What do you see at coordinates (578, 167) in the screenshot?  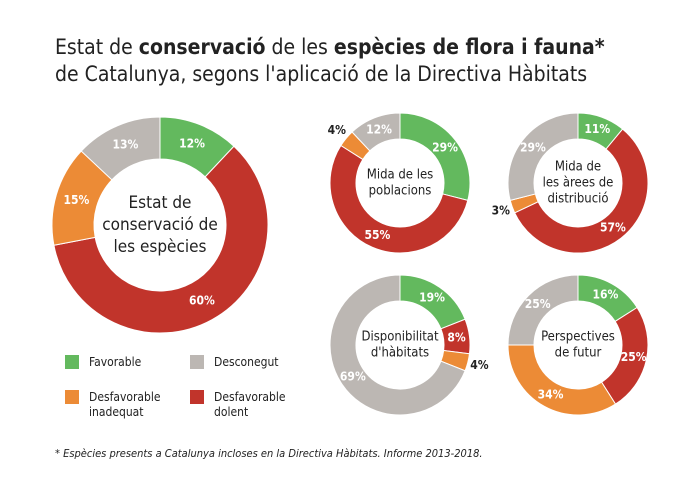 I see `donut-center-label: Mida de` at bounding box center [578, 167].